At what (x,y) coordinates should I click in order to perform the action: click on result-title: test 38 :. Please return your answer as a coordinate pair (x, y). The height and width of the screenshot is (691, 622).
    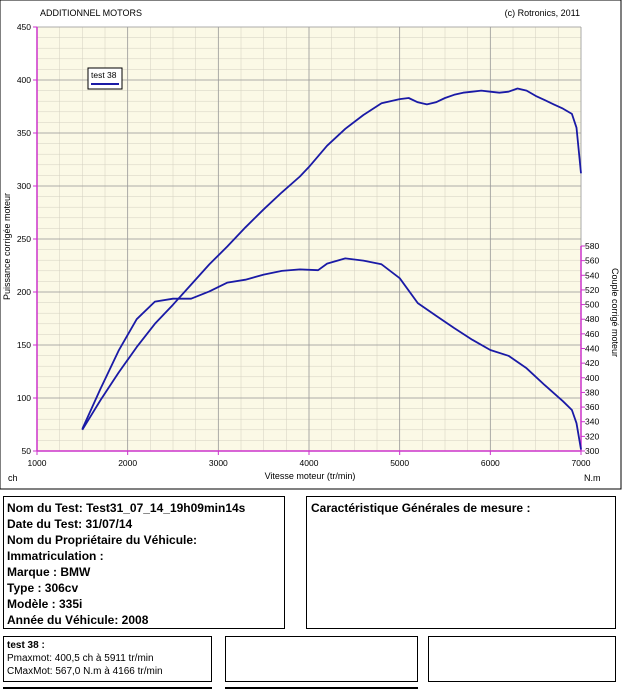
    Looking at the image, I should click on (26, 645).